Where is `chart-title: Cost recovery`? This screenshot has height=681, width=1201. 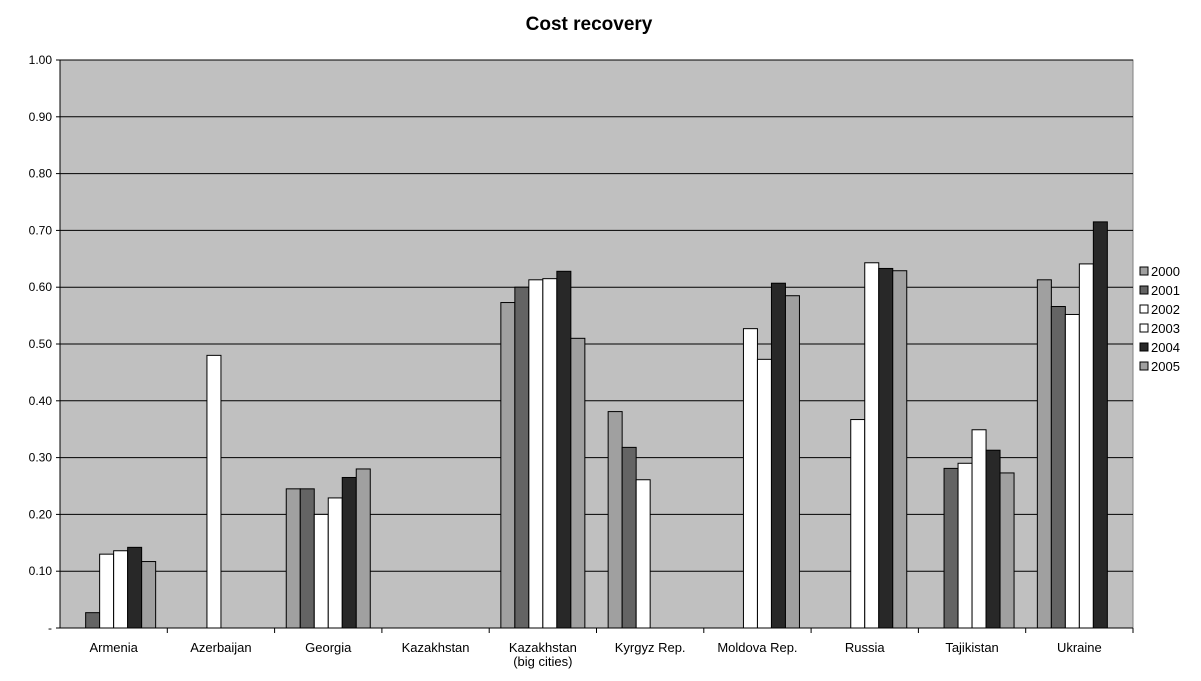 chart-title: Cost recovery is located at coordinates (589, 24).